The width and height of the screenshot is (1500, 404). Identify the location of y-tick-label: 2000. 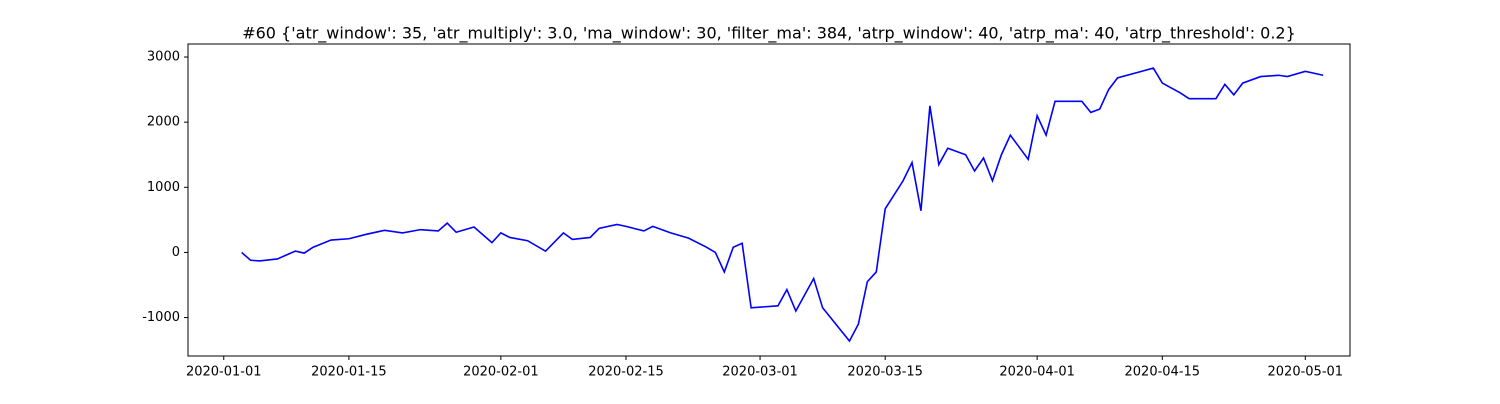
(163, 122).